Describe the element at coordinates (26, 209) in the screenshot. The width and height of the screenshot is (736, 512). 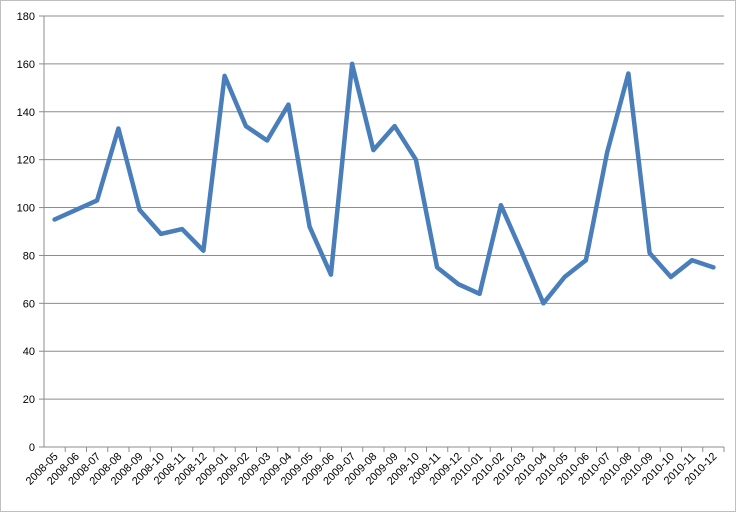
I see `y-tick-label: 100` at that location.